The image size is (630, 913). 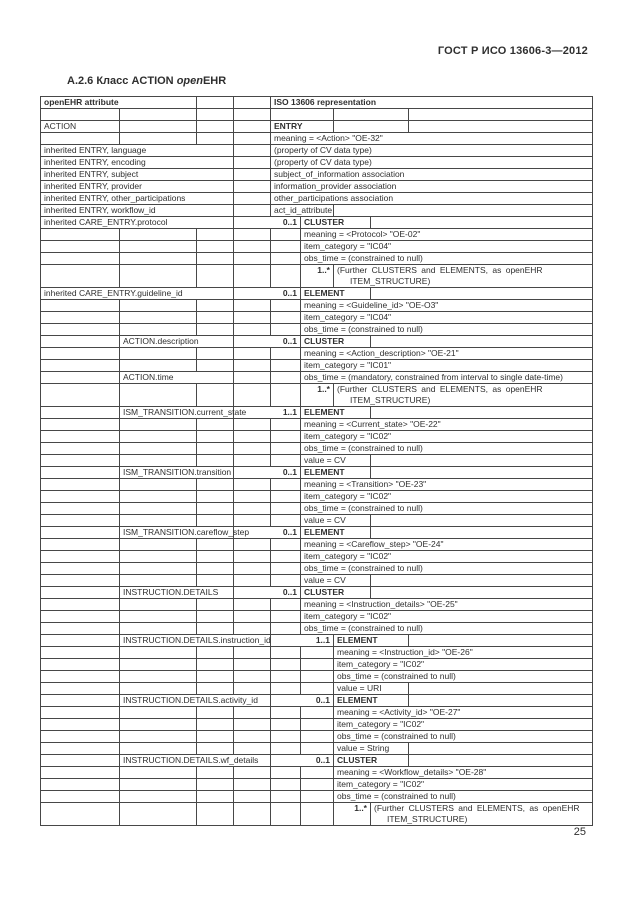 What do you see at coordinates (317, 460) in the screenshot?
I see `table-row: value = CV` at bounding box center [317, 460].